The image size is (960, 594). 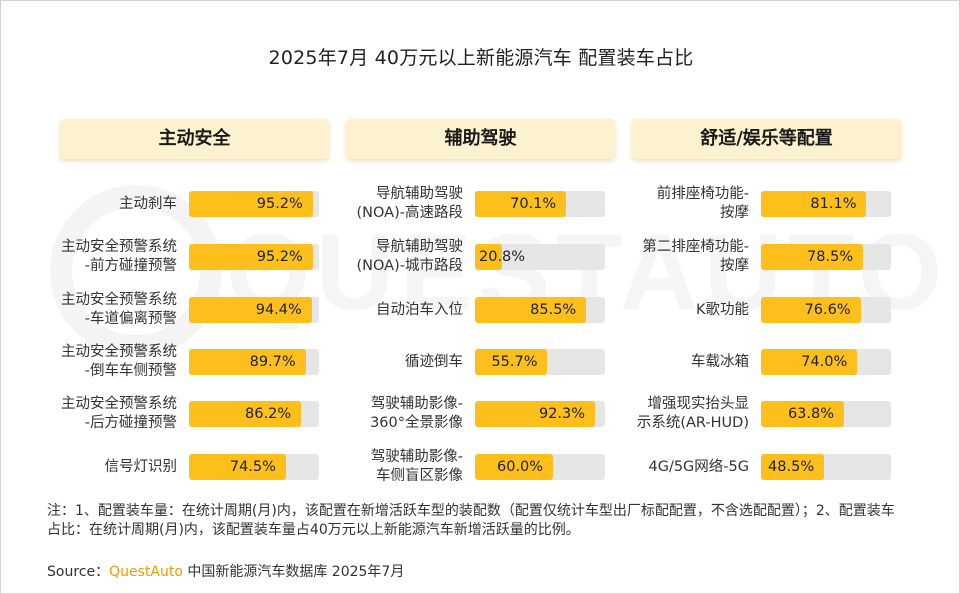 I want to click on bar-track: 94.4%, so click(x=254, y=310).